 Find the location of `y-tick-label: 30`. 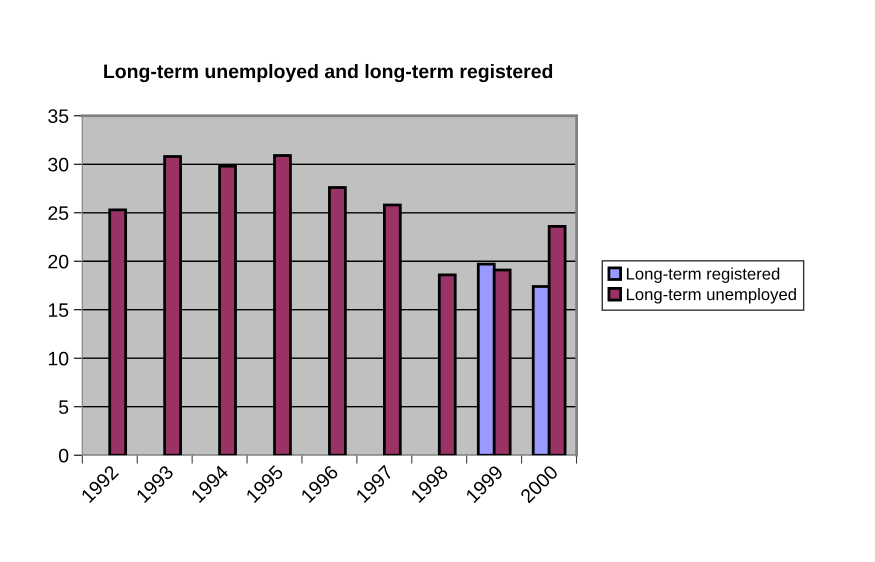

y-tick-label: 30 is located at coordinates (58, 165).